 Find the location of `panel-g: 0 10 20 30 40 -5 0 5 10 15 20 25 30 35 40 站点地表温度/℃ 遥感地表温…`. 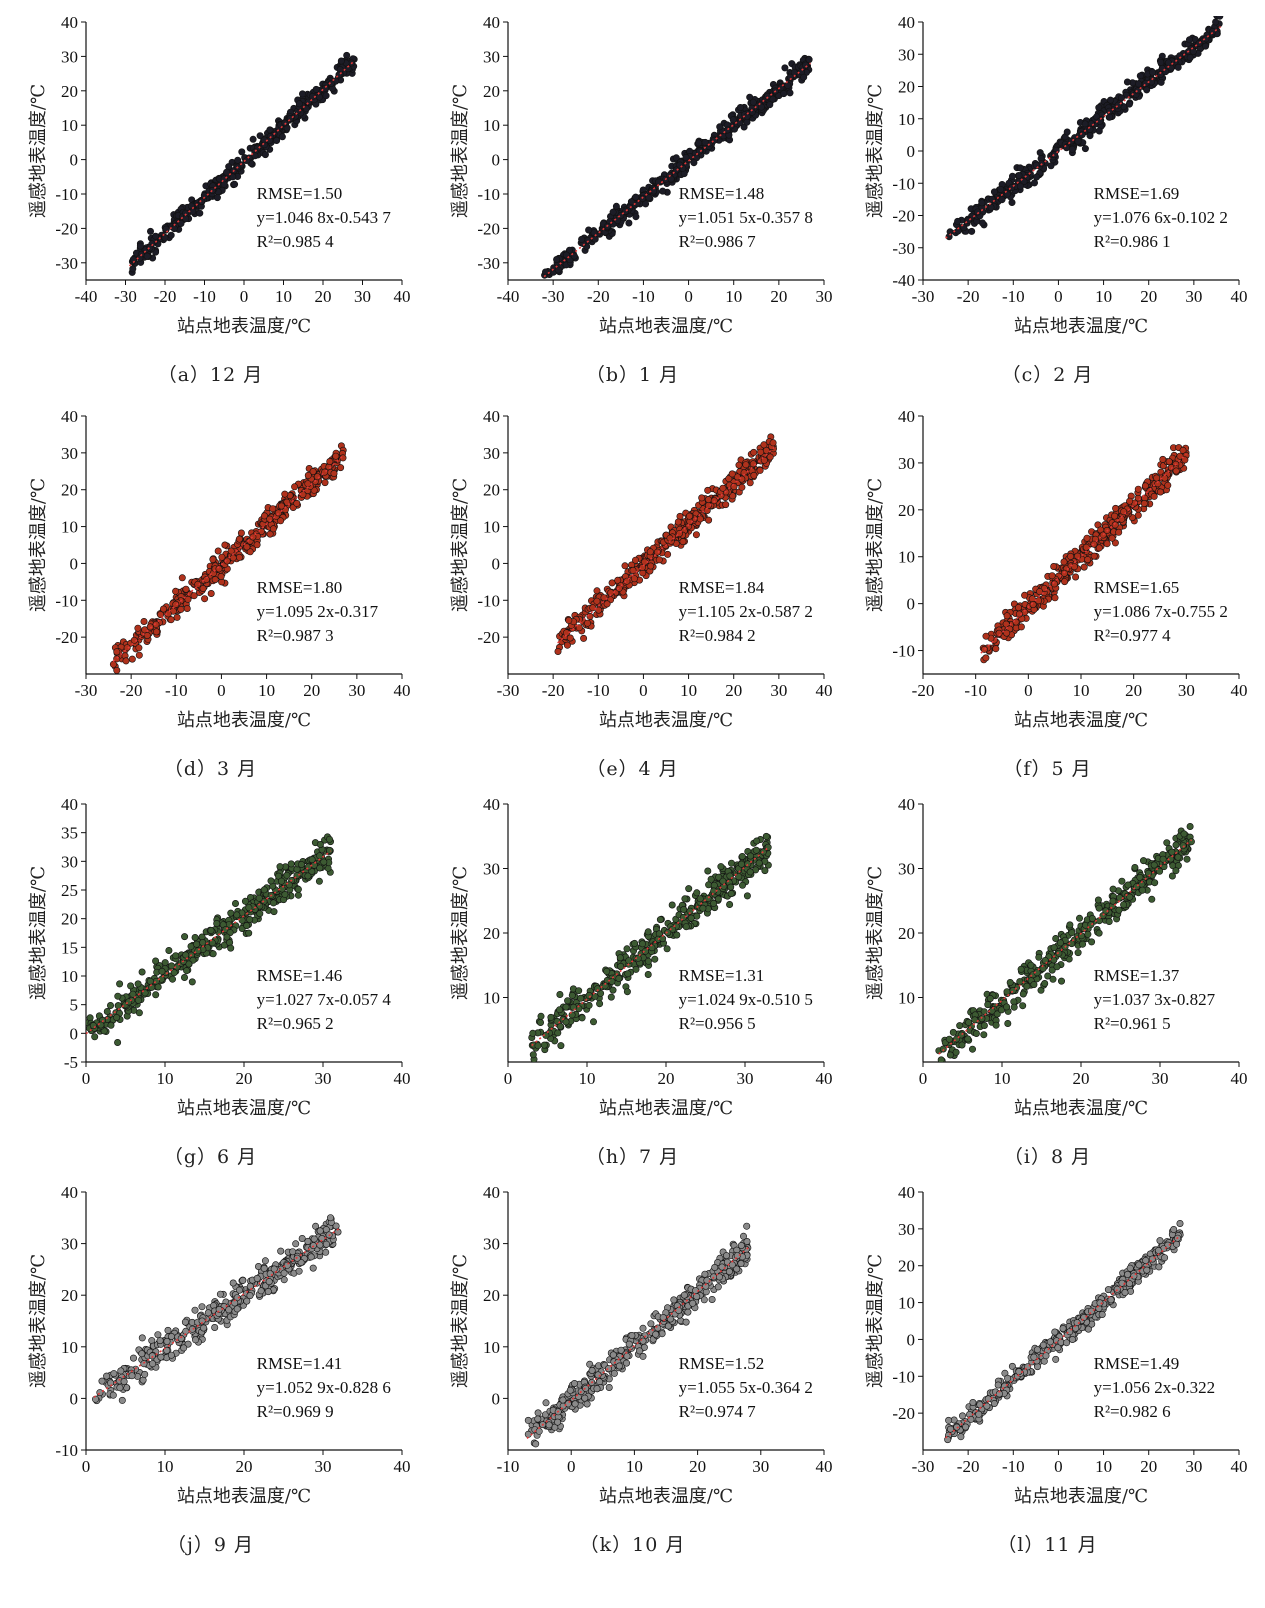

panel-g: 0 10 20 30 40 -5 0 5 10 15 20 25 30 35 40 站点地表温度/℃ 遥感地表温… is located at coordinates (210, 980).